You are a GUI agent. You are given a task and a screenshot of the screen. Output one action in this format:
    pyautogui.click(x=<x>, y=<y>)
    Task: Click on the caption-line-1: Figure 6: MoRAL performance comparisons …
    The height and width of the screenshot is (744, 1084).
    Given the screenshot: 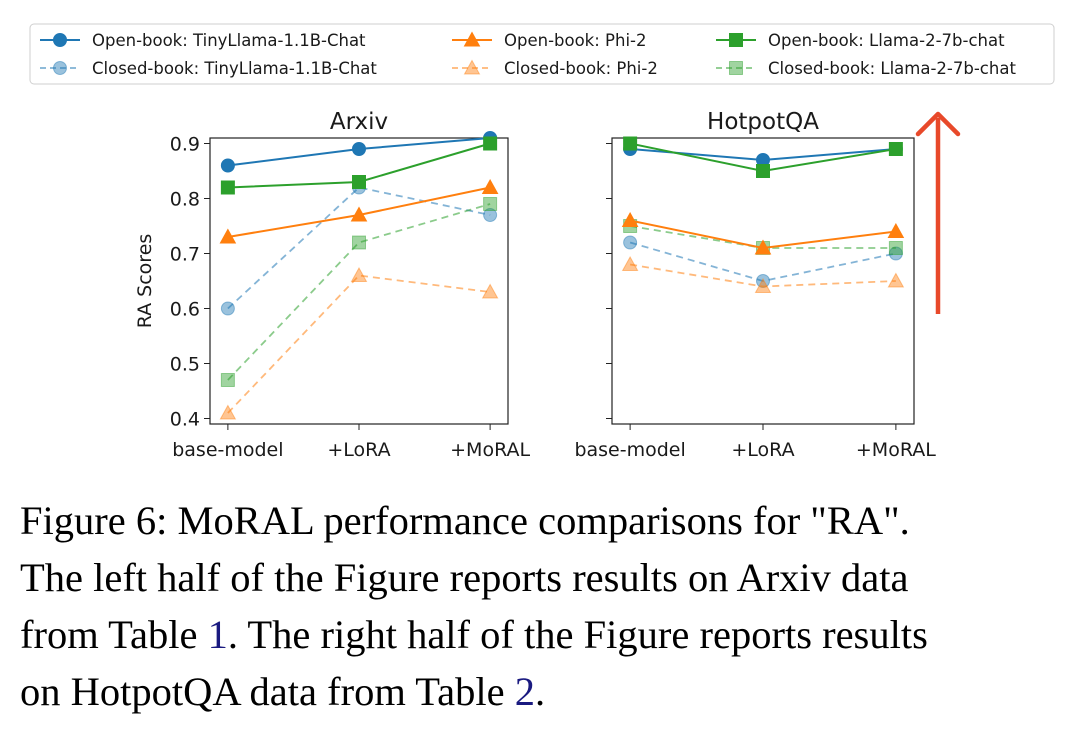 What is the action you would take?
    pyautogui.click(x=550, y=520)
    